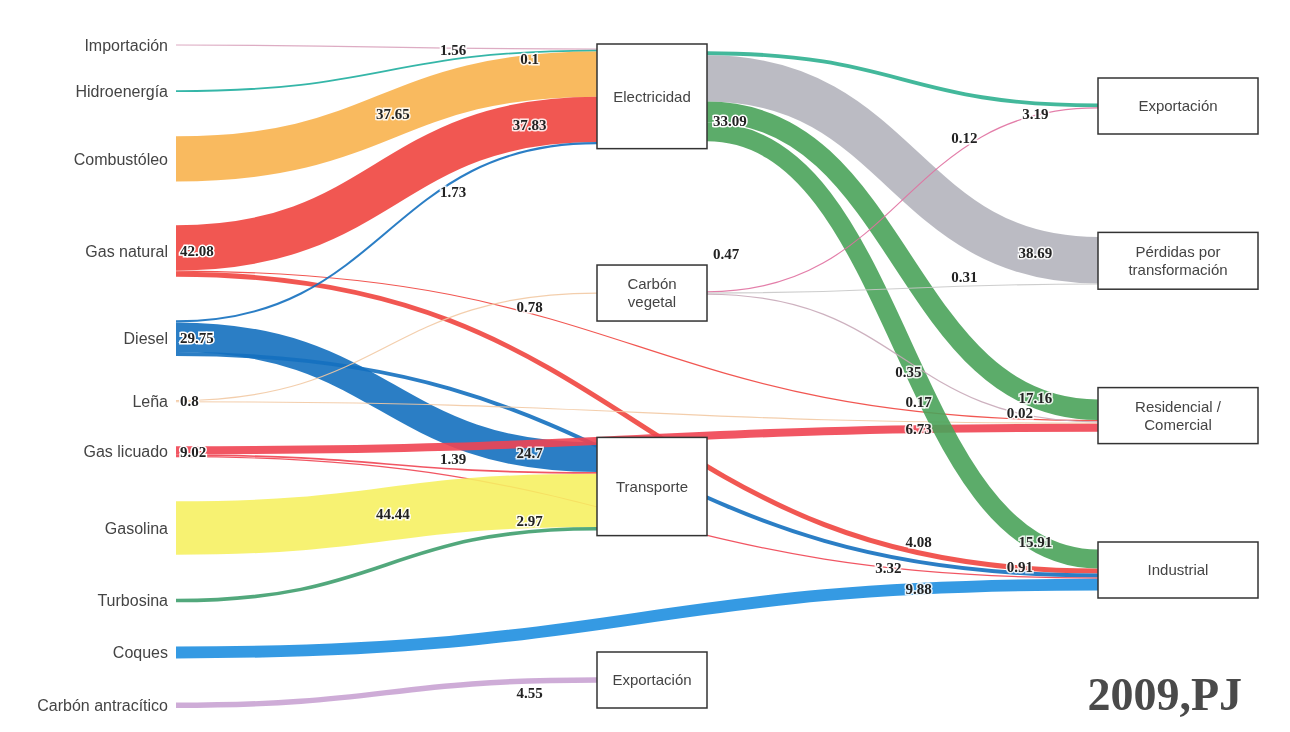 The image size is (1290, 732). What do you see at coordinates (136, 528) in the screenshot?
I see `category-label: Gasolina` at bounding box center [136, 528].